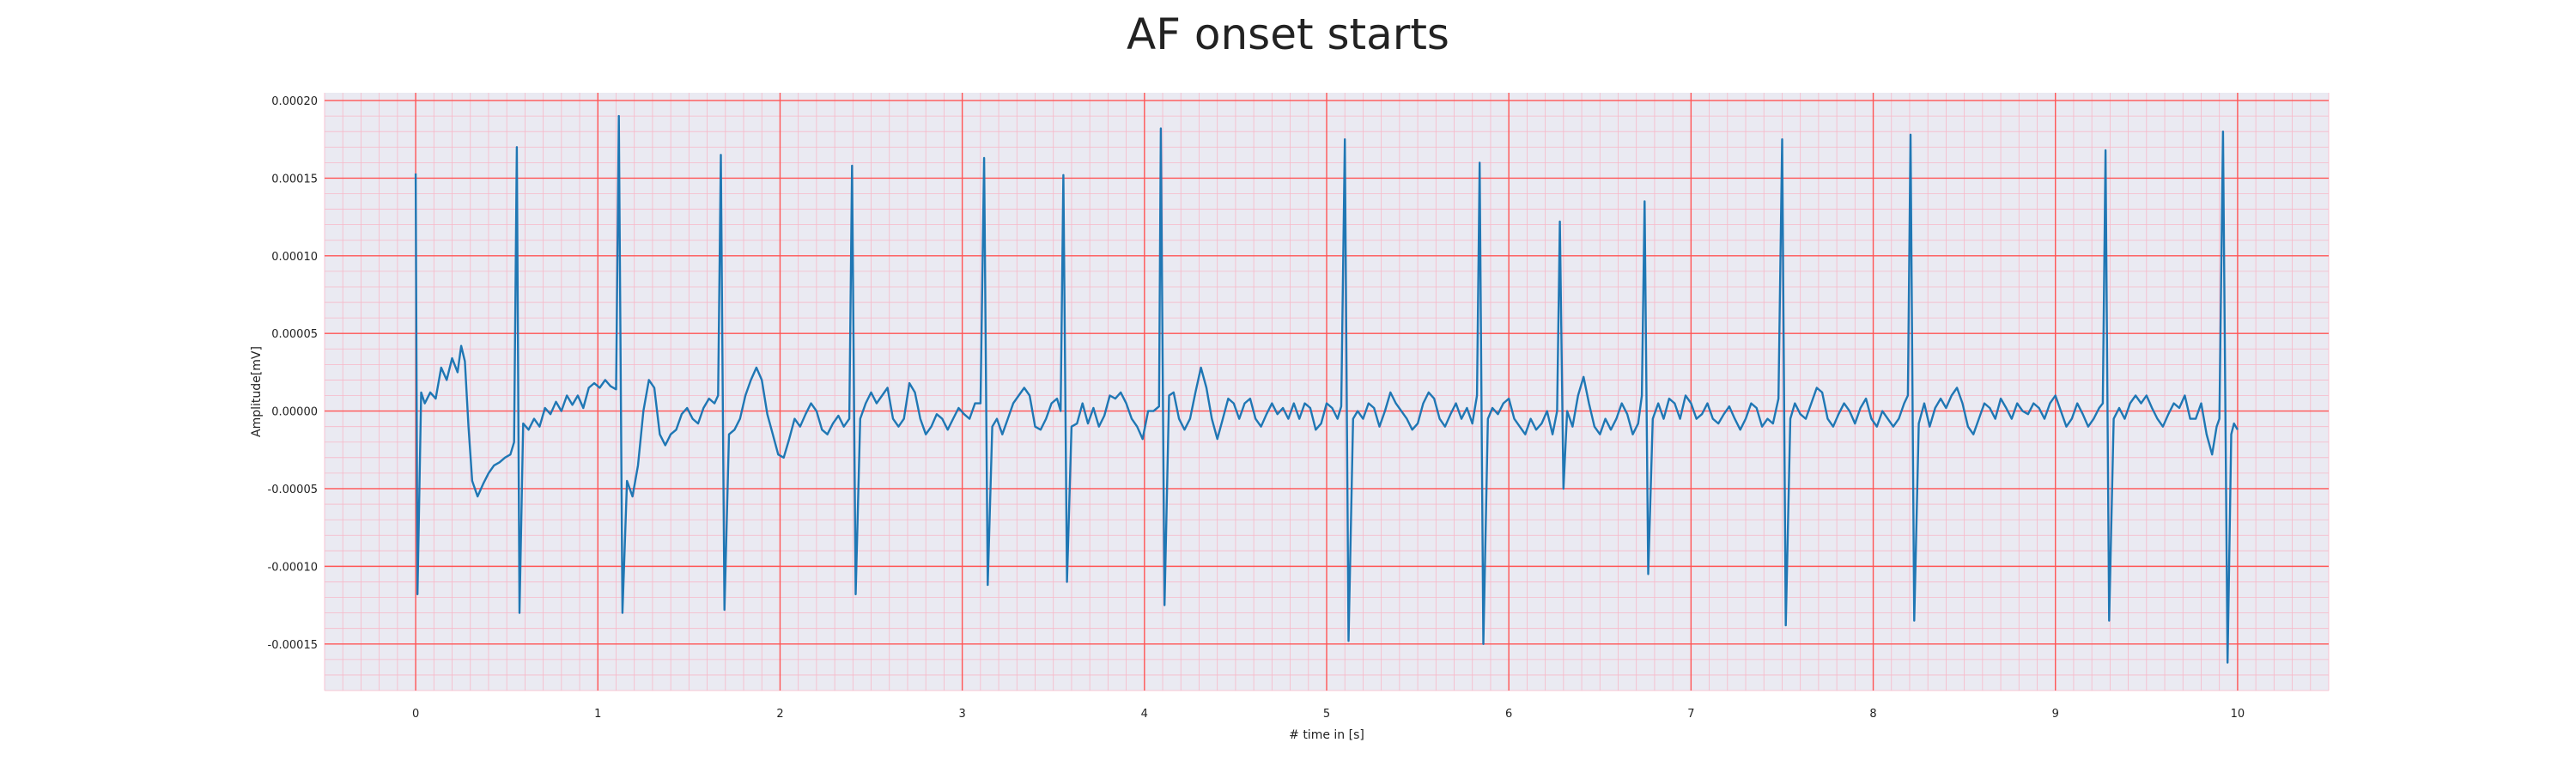  Describe the element at coordinates (1327, 735) in the screenshot. I see `x-axis-label: # time in [s]` at that location.